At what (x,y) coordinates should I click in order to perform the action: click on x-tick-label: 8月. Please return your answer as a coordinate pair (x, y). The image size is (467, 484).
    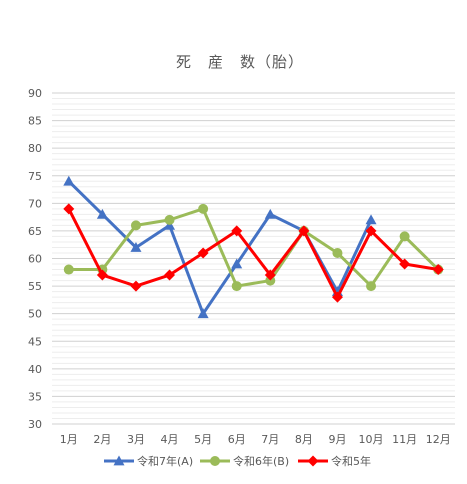
    Looking at the image, I should click on (304, 439).